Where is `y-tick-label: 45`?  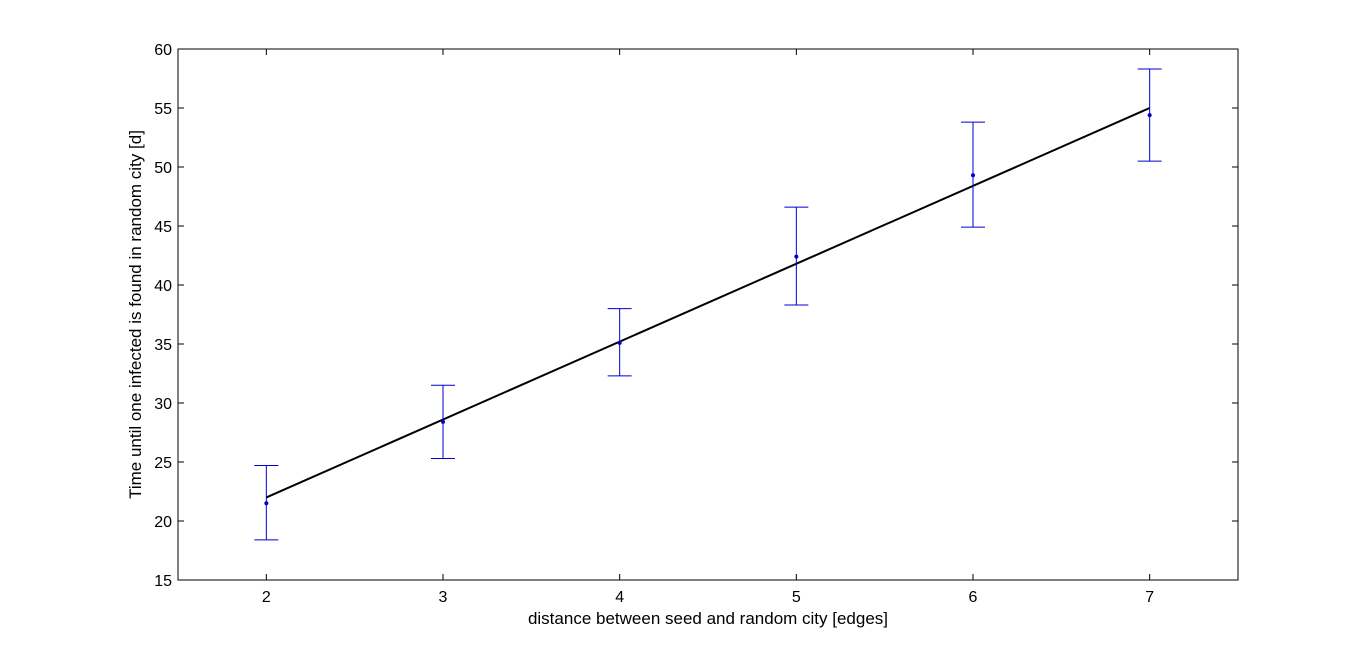
y-tick-label: 45 is located at coordinates (163, 227).